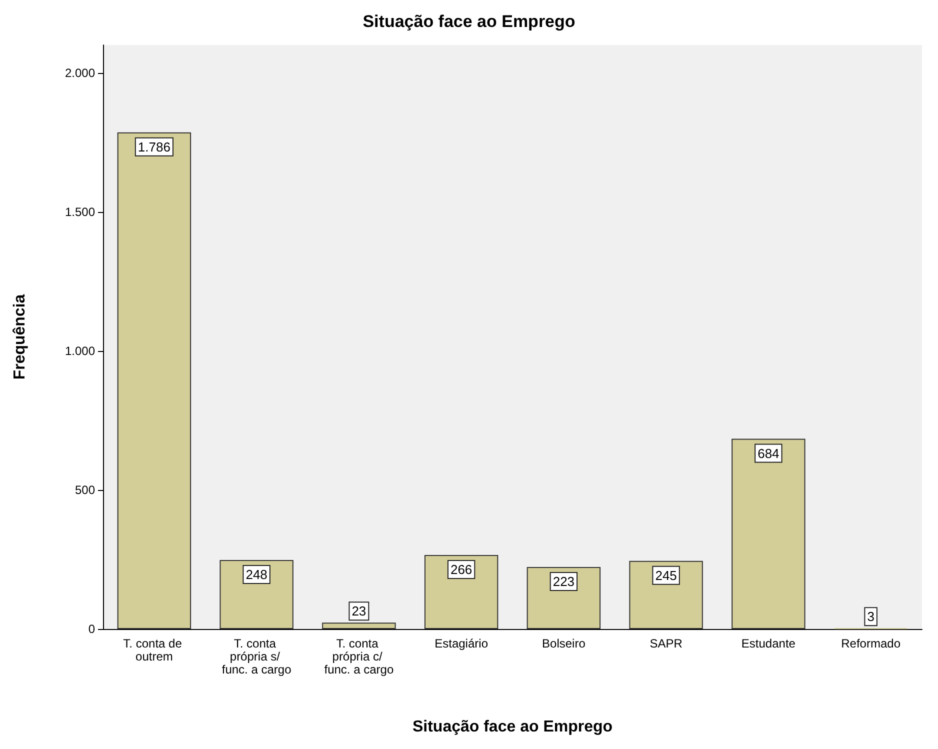 Image resolution: width=938 pixels, height=749 pixels. Describe the element at coordinates (461, 570) in the screenshot. I see `data-label: 266` at that location.